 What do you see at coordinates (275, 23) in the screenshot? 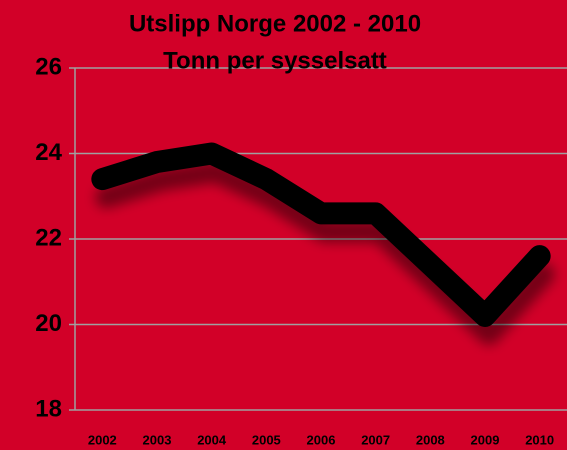
I see `chart-title: Utslipp Norge 2002 - 2010` at bounding box center [275, 23].